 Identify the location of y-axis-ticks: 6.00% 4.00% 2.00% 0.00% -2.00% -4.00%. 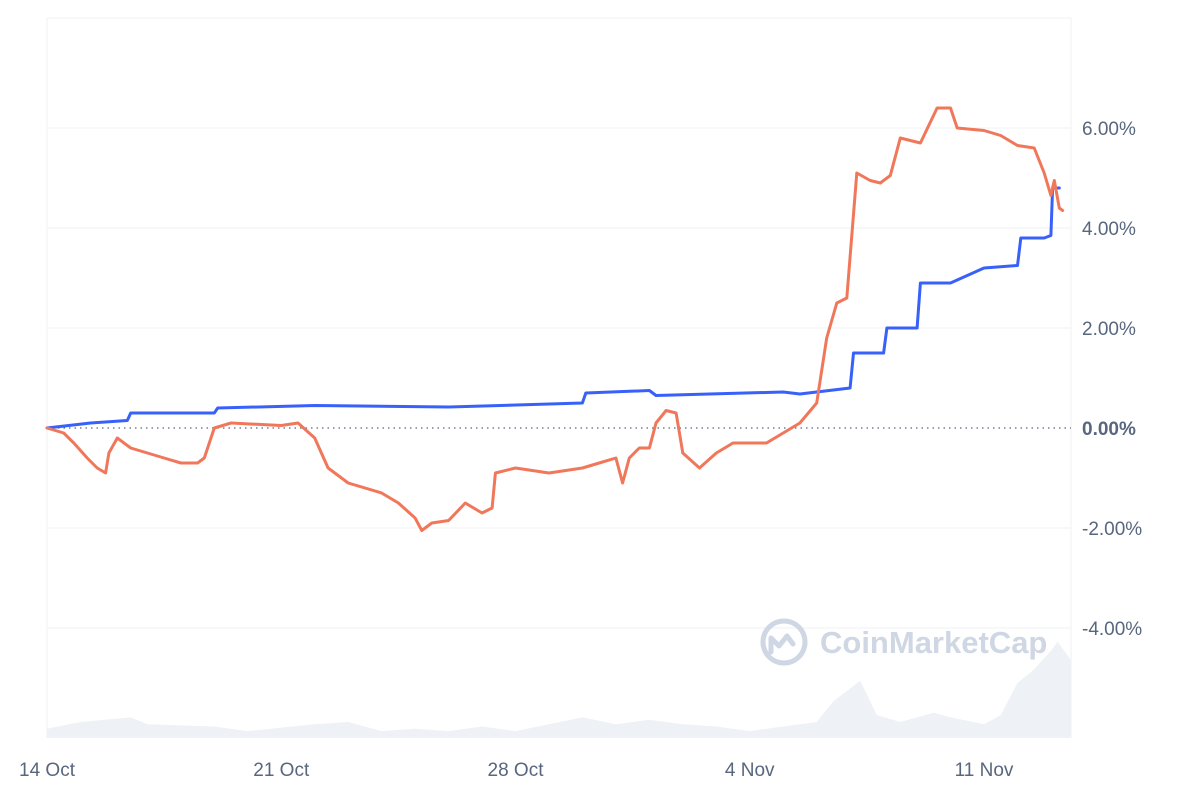
(1112, 379).